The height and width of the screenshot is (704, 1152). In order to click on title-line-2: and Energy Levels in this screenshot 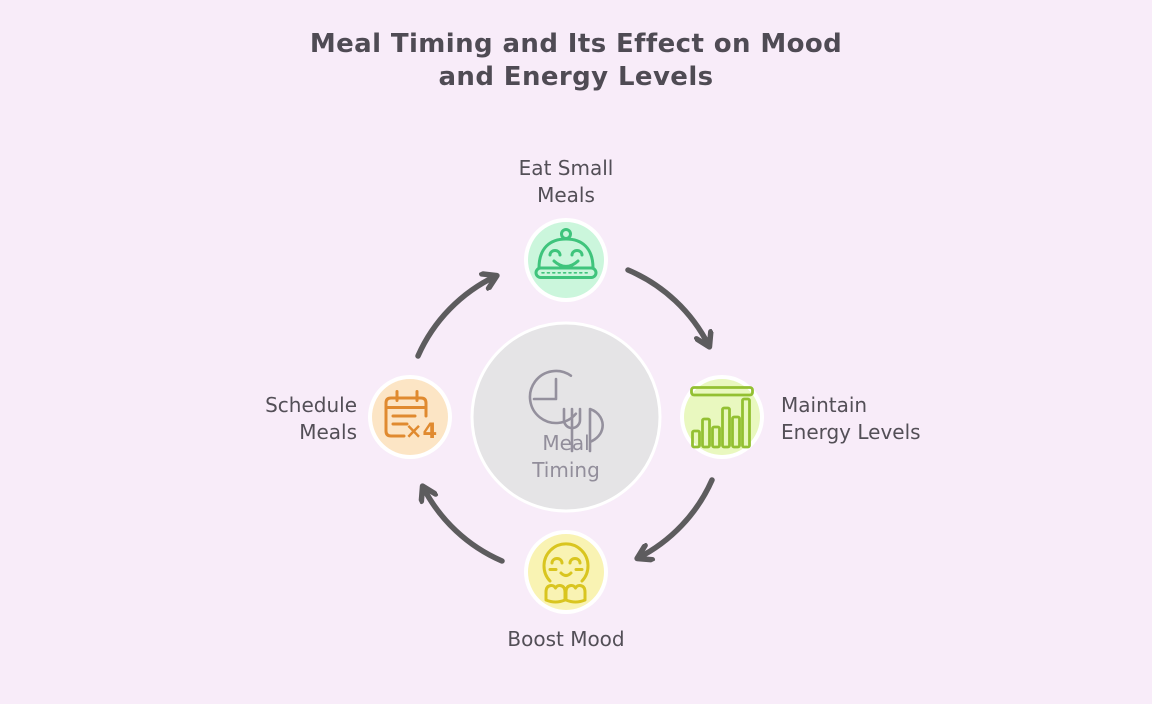, I will do `click(576, 77)`.